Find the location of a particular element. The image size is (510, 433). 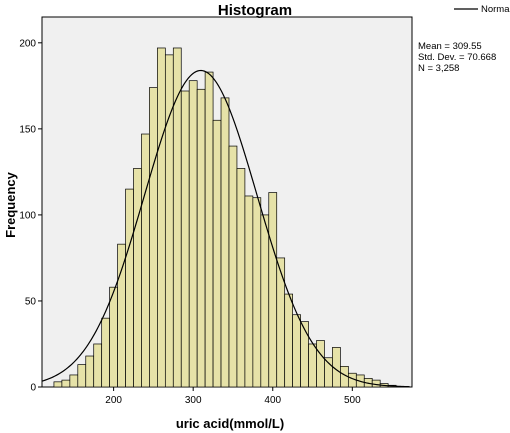

y-tick-label: 200 is located at coordinates (27, 43).